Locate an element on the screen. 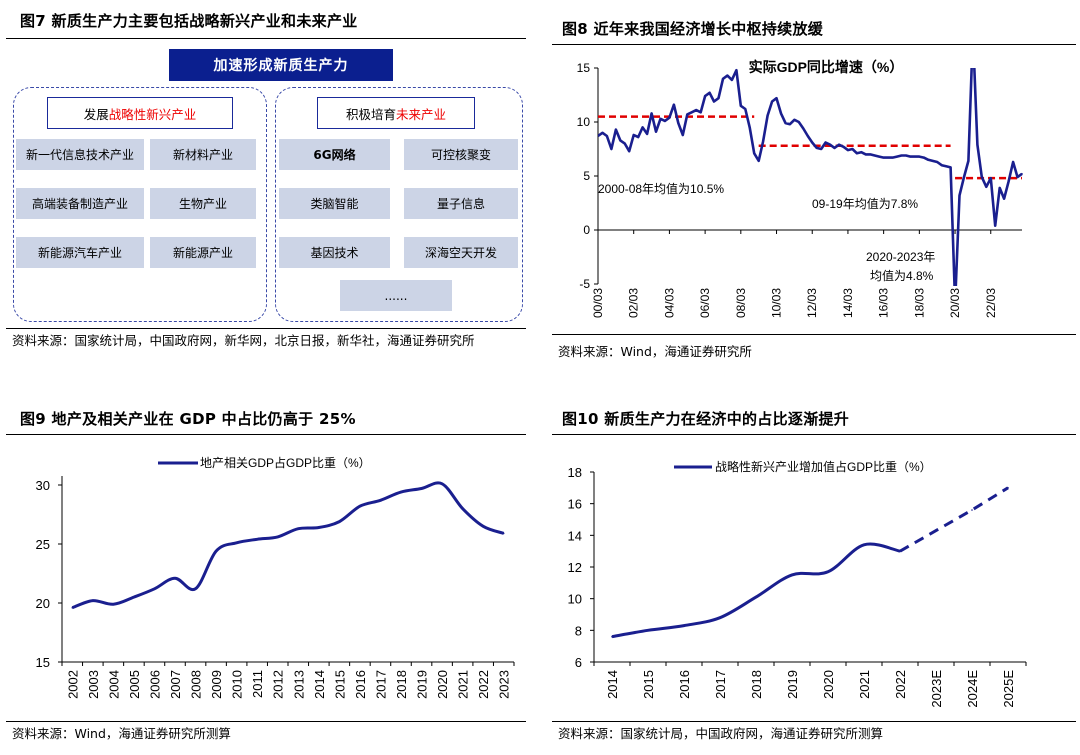  fig10-x-tick-label: 2014 is located at coordinates (612, 684).